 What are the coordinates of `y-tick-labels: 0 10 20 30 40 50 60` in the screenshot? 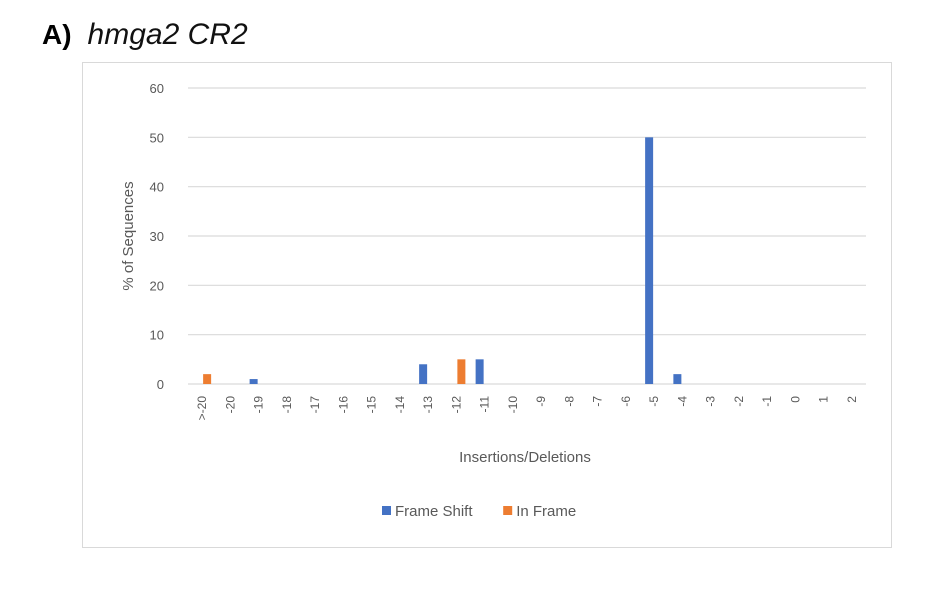 It's located at (157, 236).